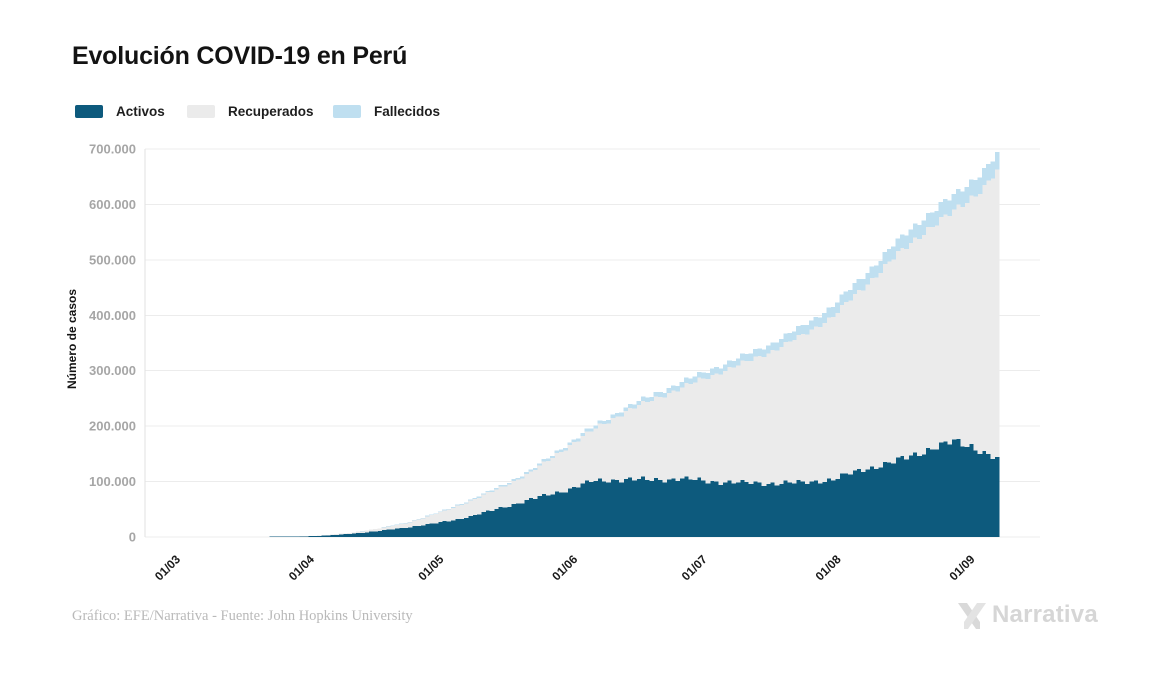 This screenshot has width=1157, height=674. What do you see at coordinates (89, 111) in the screenshot?
I see `legend-swatch-activos` at bounding box center [89, 111].